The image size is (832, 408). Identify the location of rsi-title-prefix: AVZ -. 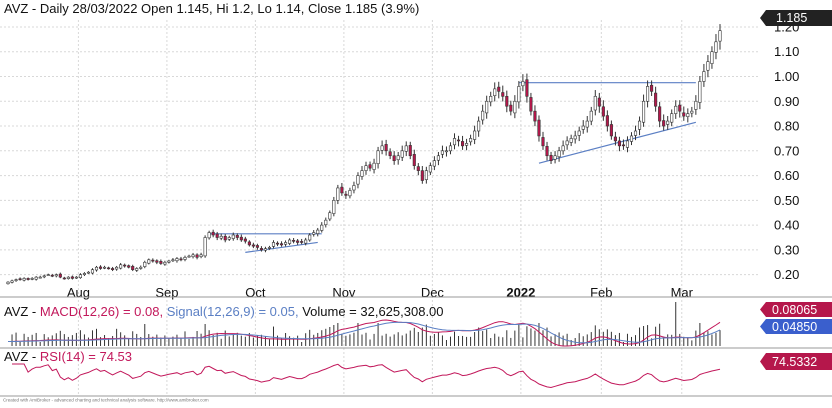
(22, 356).